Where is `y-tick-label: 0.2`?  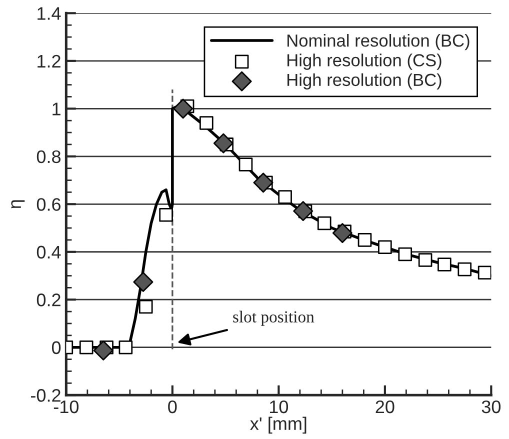 y-tick-label: 0.2 is located at coordinates (48, 300).